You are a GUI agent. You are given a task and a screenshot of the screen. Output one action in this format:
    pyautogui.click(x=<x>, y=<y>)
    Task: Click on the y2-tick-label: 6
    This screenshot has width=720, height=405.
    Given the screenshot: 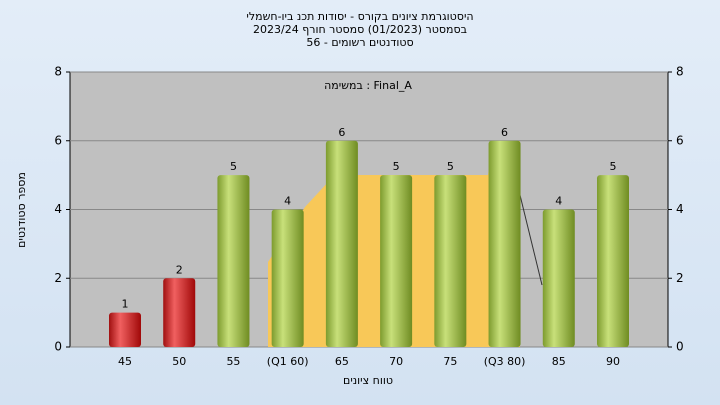 What is the action you would take?
    pyautogui.click(x=680, y=140)
    